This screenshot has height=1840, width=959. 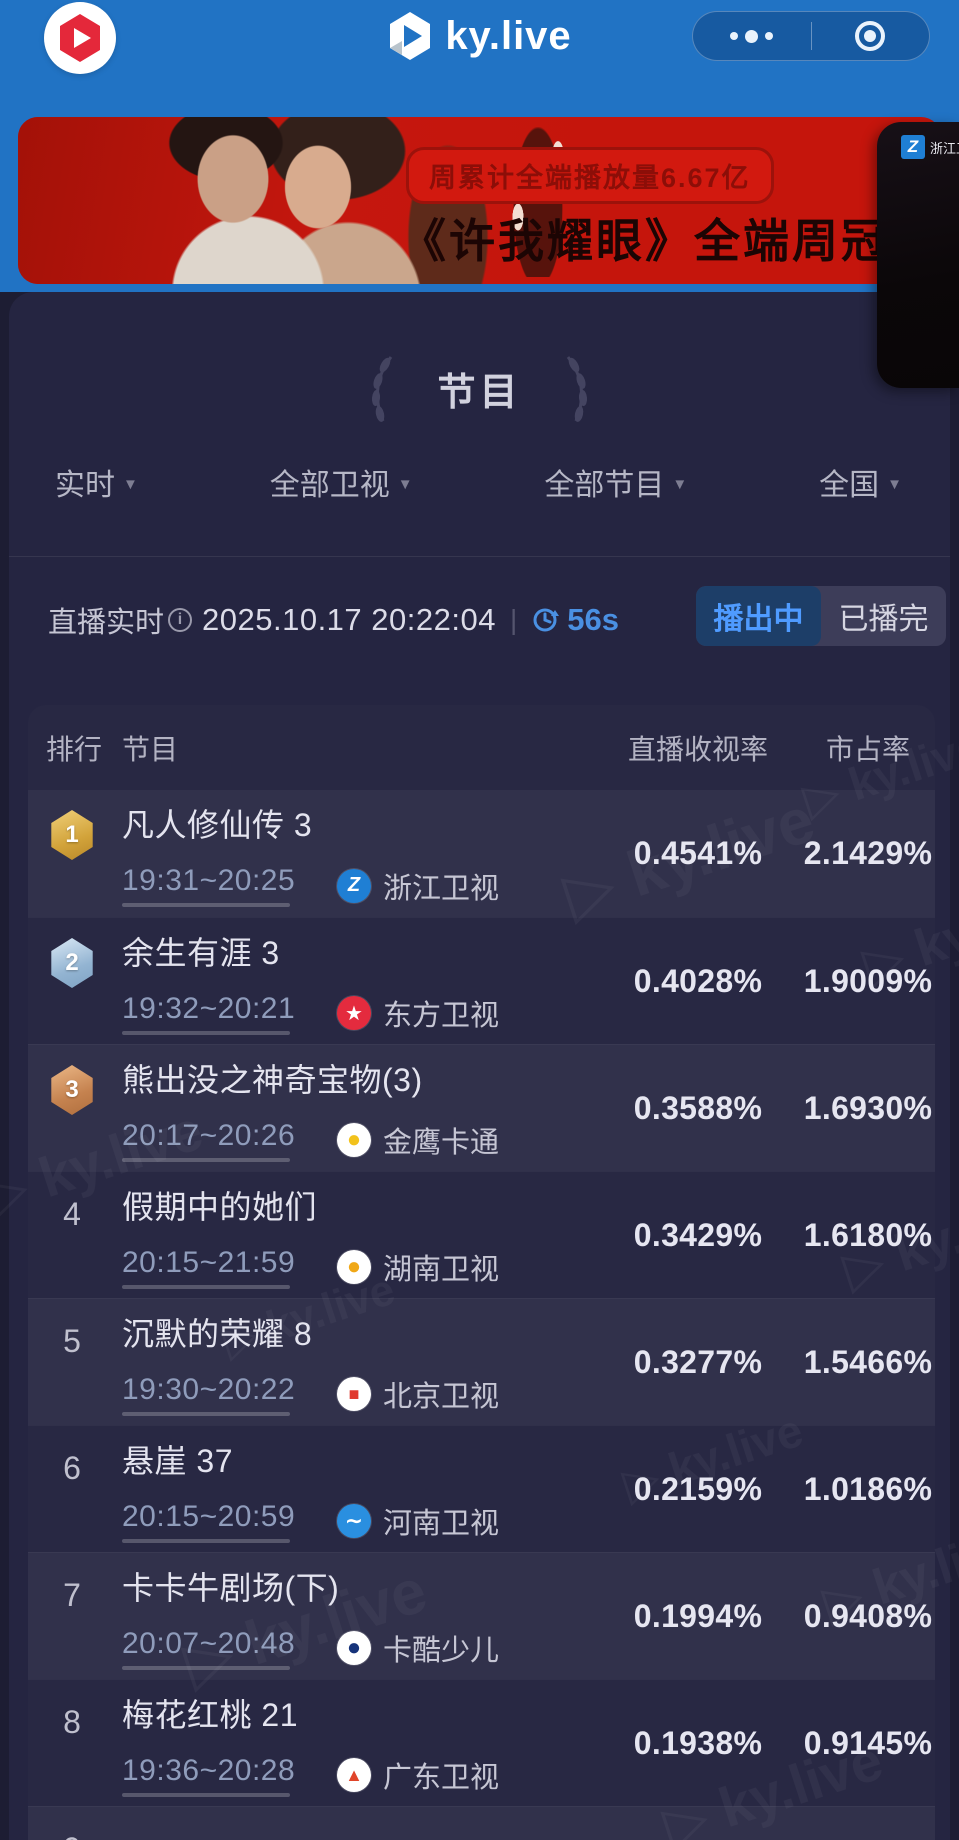 What do you see at coordinates (358, 885) in the screenshot?
I see `program-meta: 19:31~20:25 Z 浙江卫视` at bounding box center [358, 885].